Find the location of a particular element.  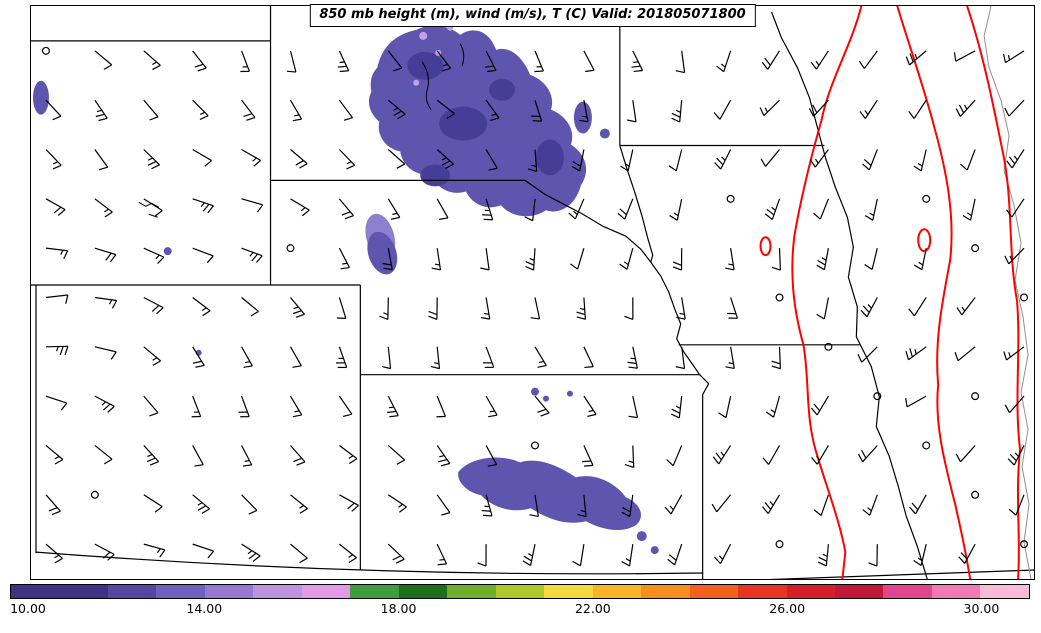

red-contour-closed-loop is located at coordinates (924, 240).